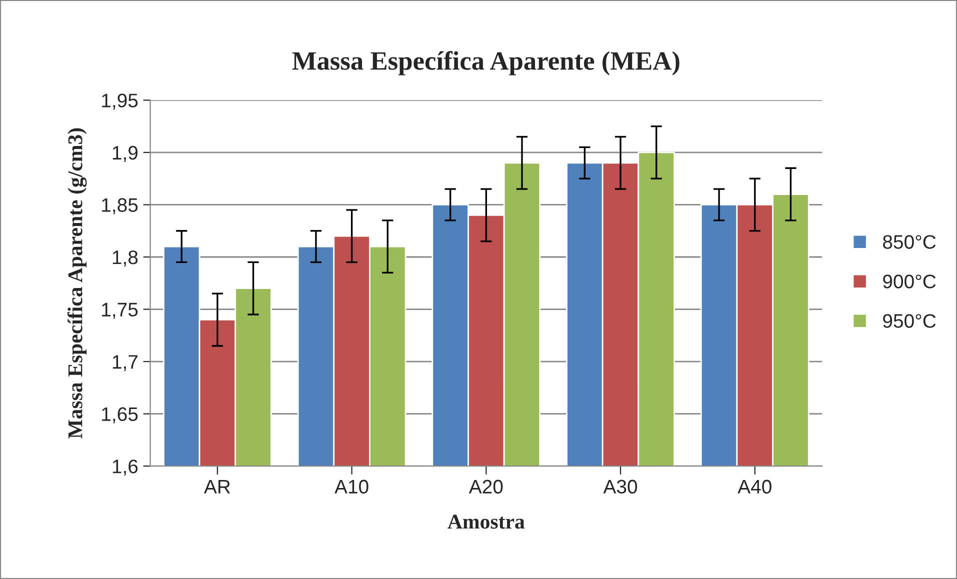 The height and width of the screenshot is (579, 957). Describe the element at coordinates (909, 321) in the screenshot. I see `legend-label: 950°C` at that location.